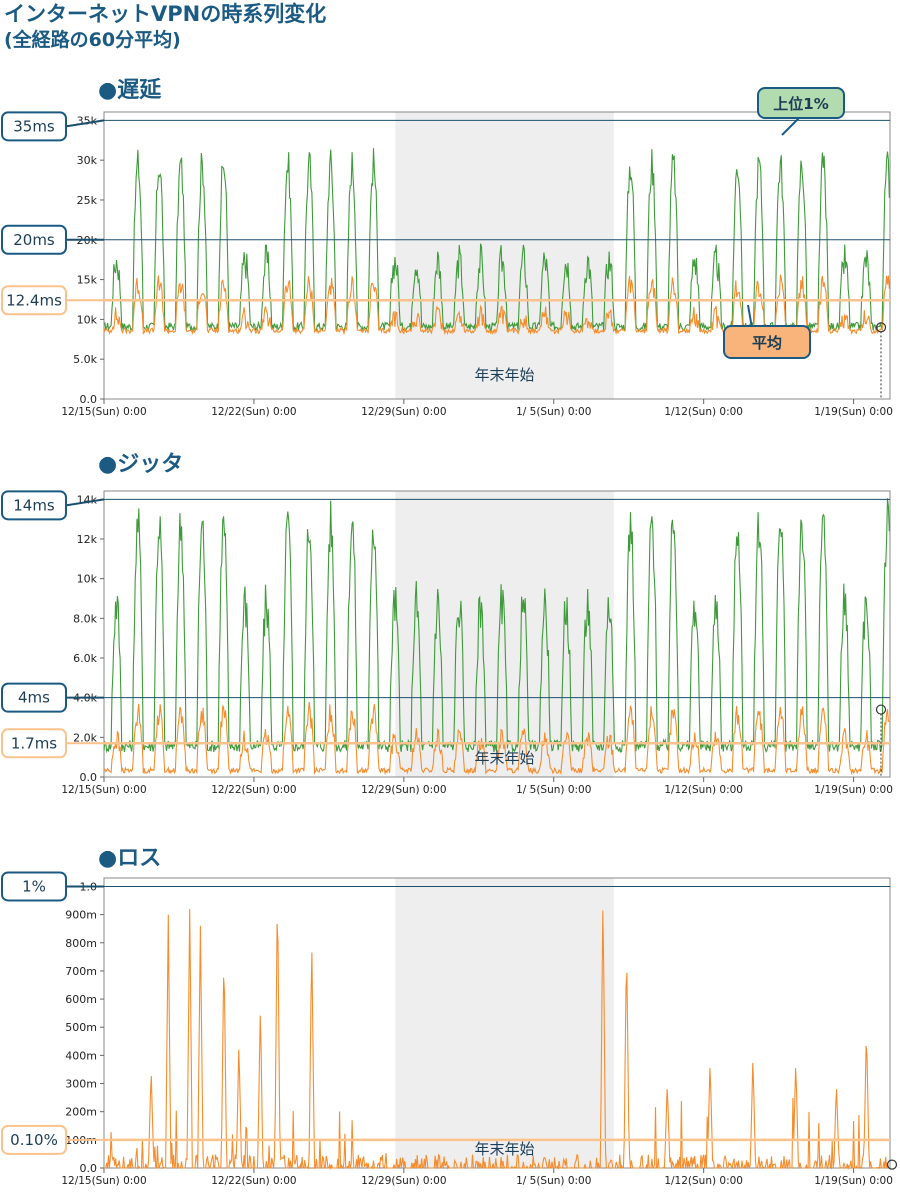 This screenshot has height=1200, width=900. I want to click on legend-callout-top1, so click(801, 103).